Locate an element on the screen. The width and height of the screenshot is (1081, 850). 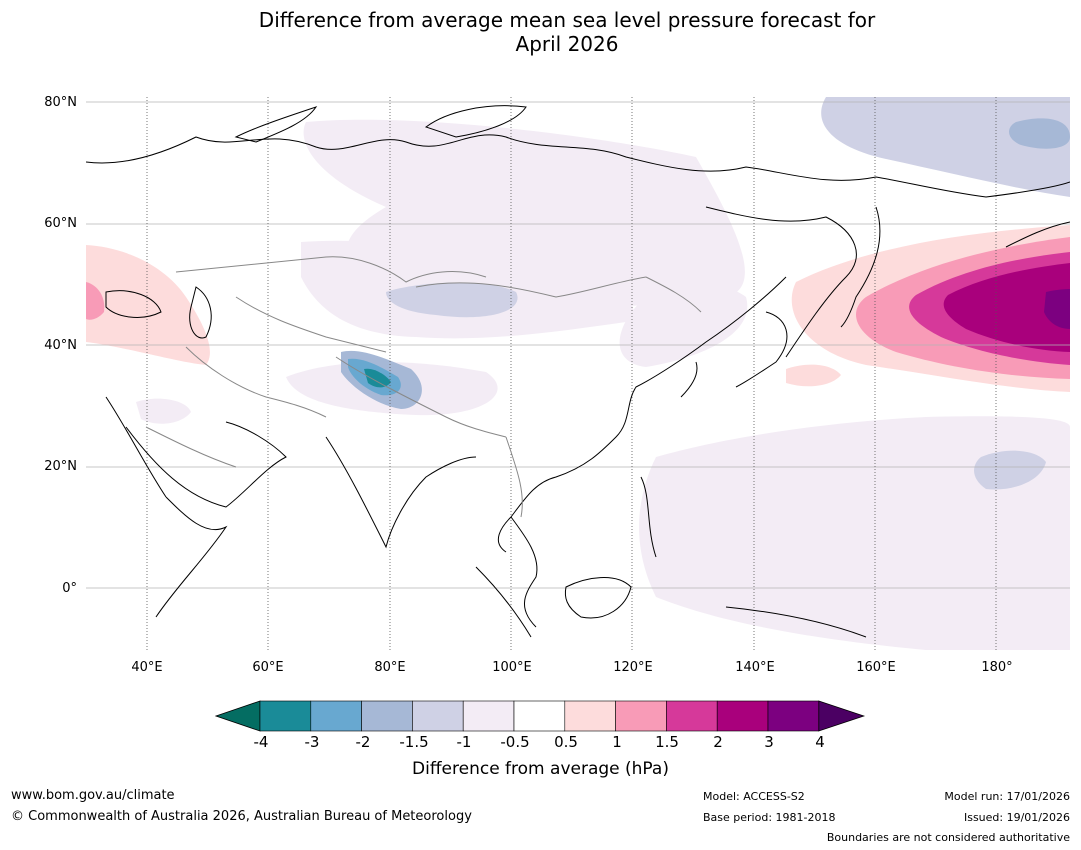
region-w-pacific-high-small is located at coordinates (813, 375).